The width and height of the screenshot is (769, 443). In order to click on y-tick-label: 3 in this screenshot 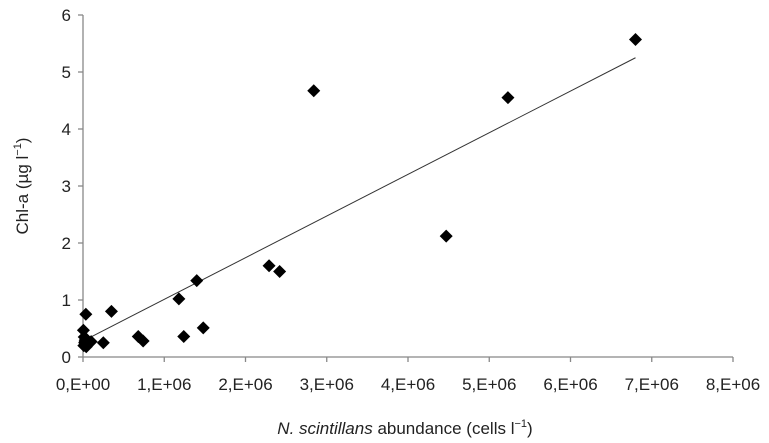, I will do `click(66, 186)`.